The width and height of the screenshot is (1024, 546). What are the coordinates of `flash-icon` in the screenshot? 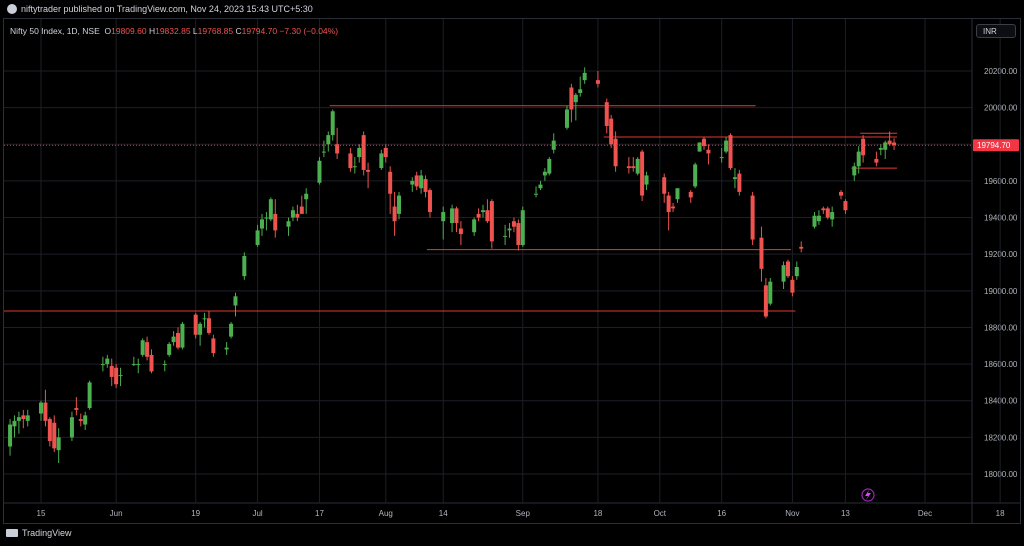 It's located at (868, 495).